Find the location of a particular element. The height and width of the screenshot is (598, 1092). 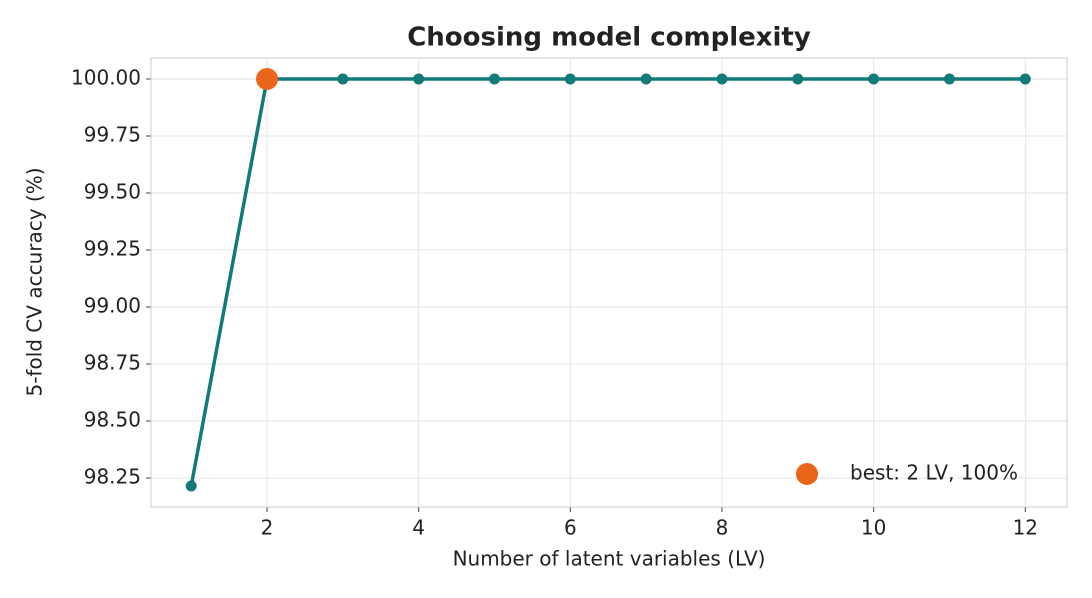

x-tick-label: 4 is located at coordinates (418, 528).